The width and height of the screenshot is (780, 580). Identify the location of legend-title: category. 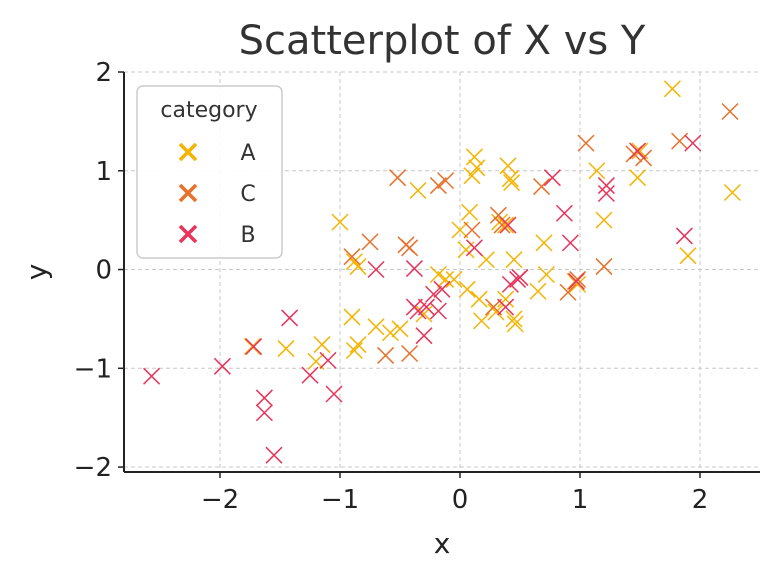
(208, 110).